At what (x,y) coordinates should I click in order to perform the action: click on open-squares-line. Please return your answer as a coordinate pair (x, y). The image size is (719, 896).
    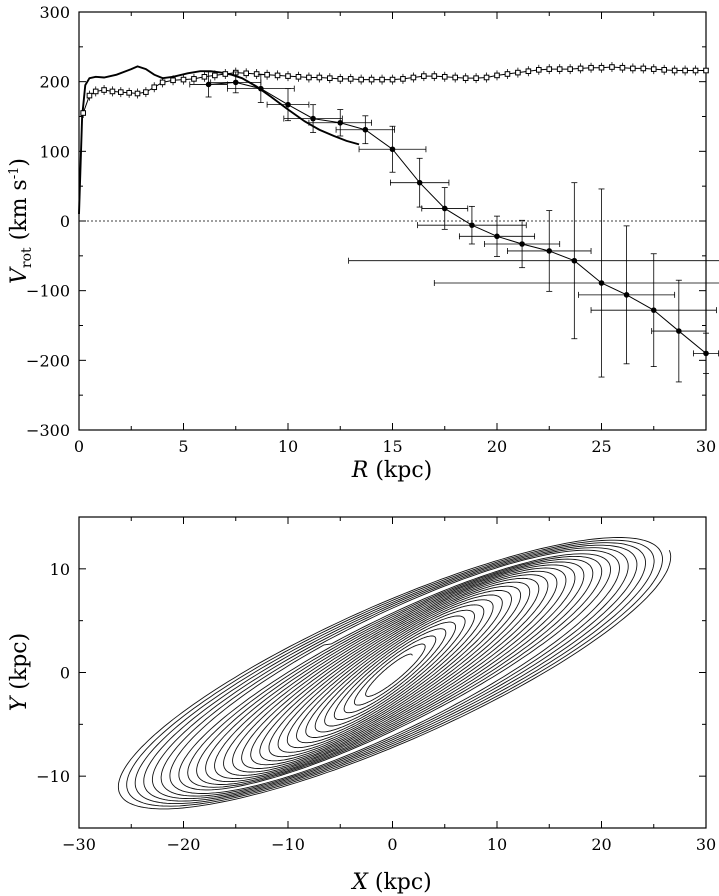
    Looking at the image, I should click on (394, 90).